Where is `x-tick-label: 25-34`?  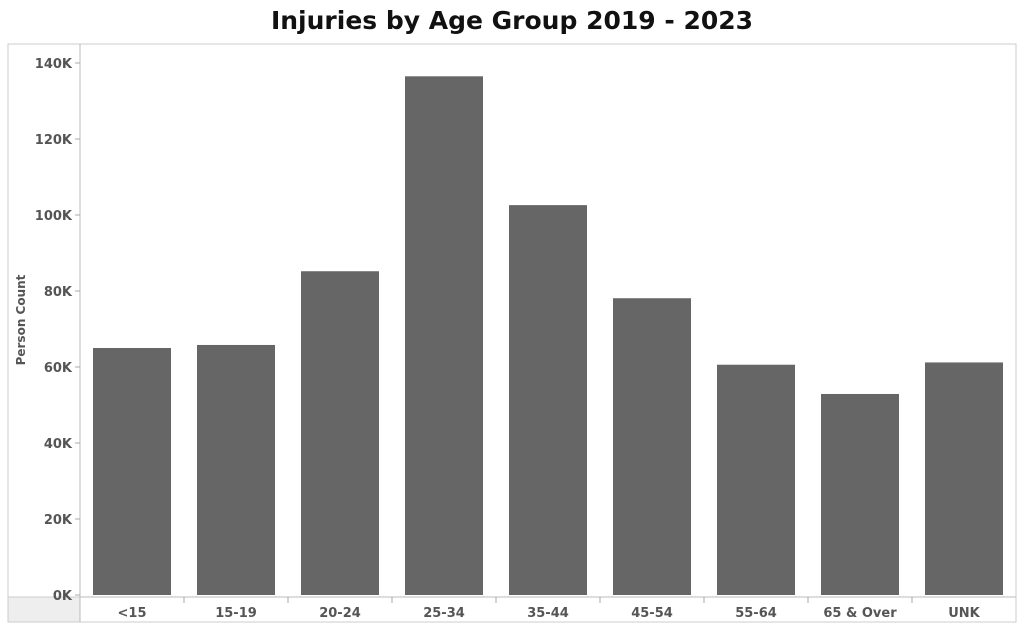 x-tick-label: 25-34 is located at coordinates (444, 613).